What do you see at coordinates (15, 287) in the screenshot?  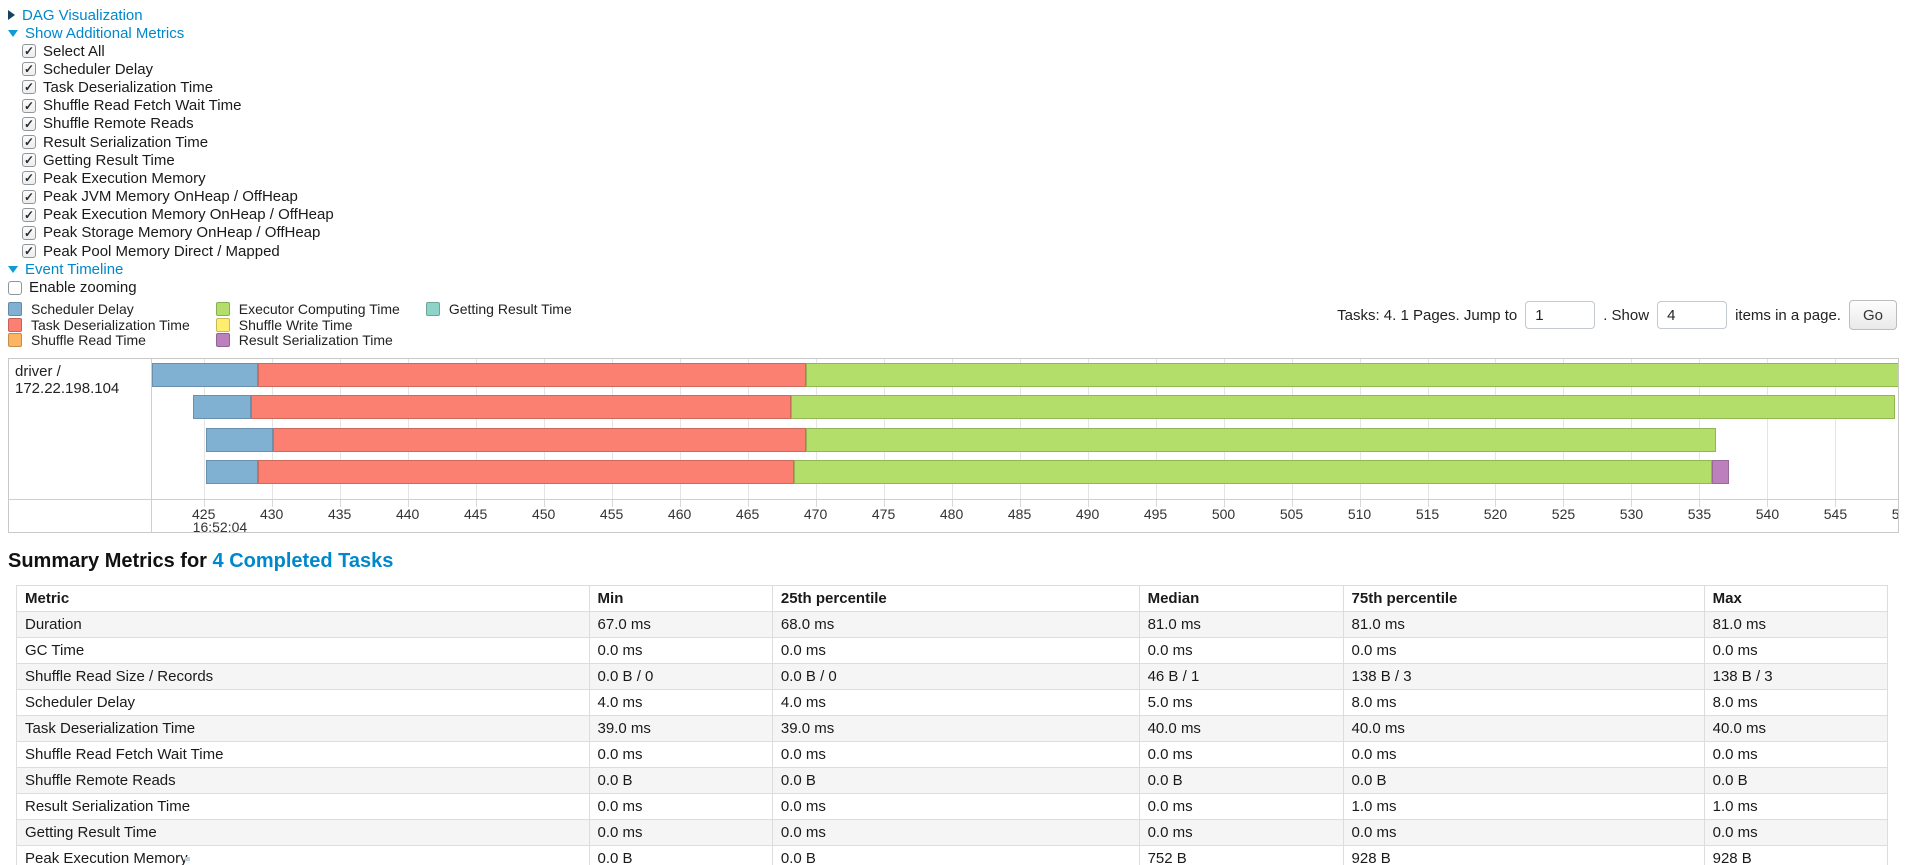 I see `enable-zooming-checkbox` at bounding box center [15, 287].